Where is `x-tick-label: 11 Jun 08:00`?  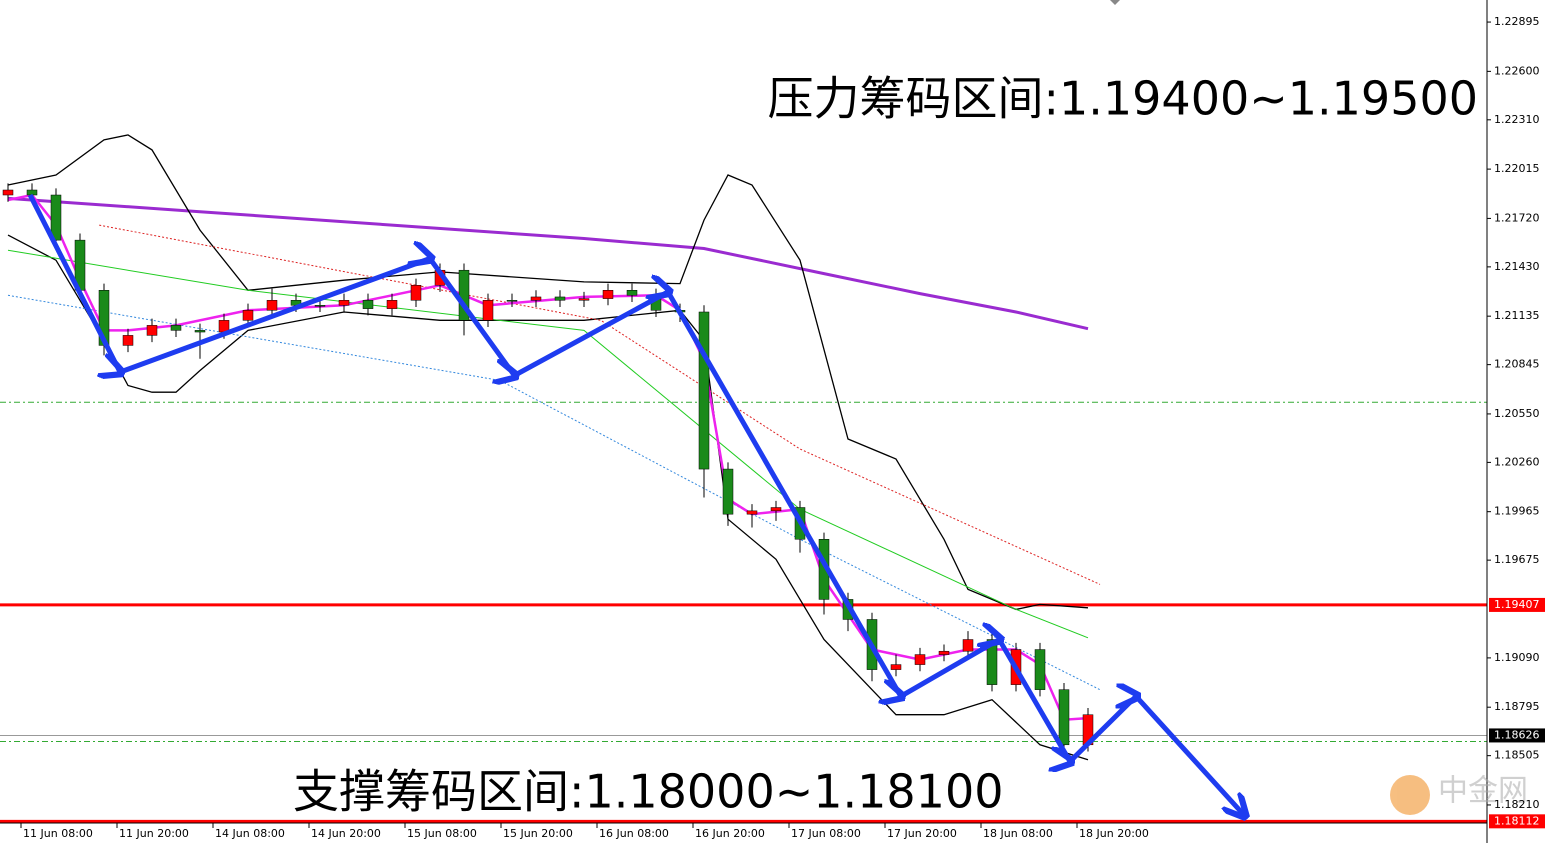
x-tick-label: 11 Jun 08:00 is located at coordinates (58, 833).